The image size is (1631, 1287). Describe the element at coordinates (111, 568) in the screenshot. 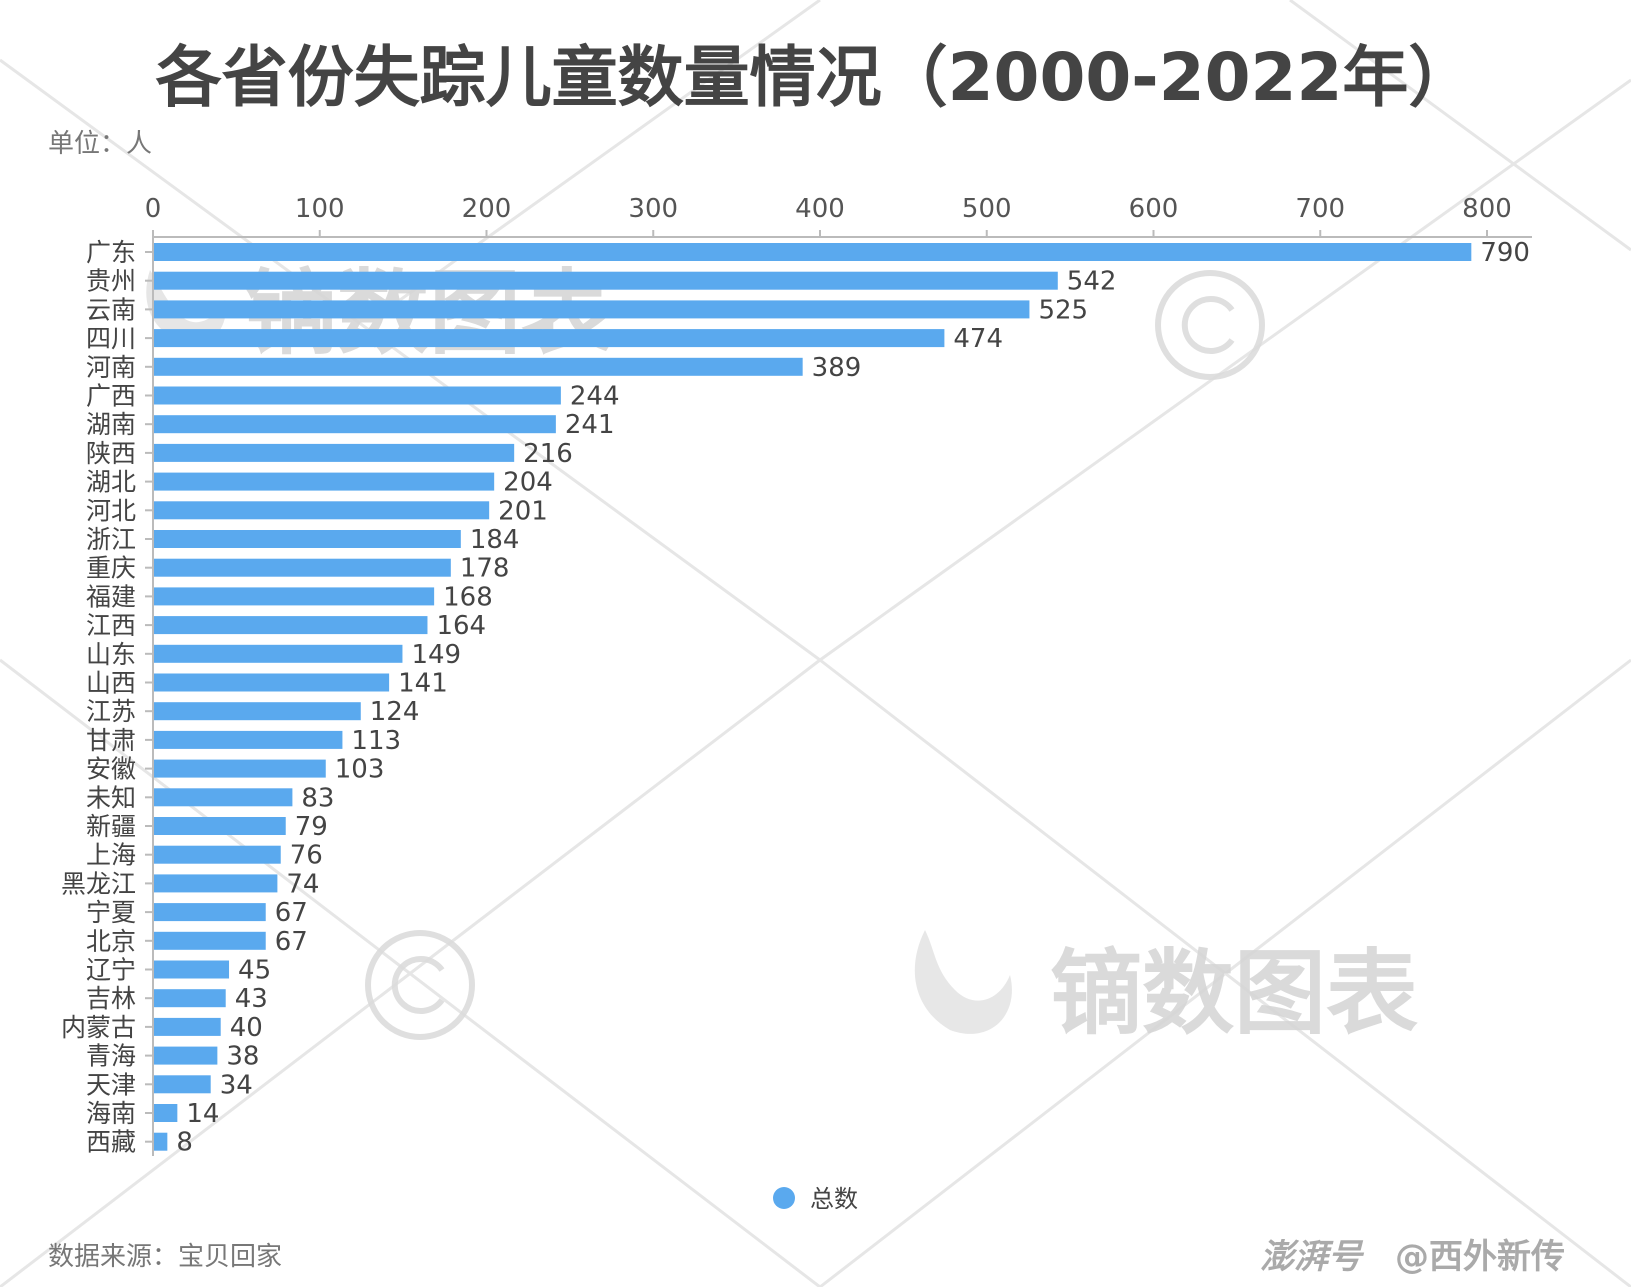

I see `category-label: 重庆` at that location.